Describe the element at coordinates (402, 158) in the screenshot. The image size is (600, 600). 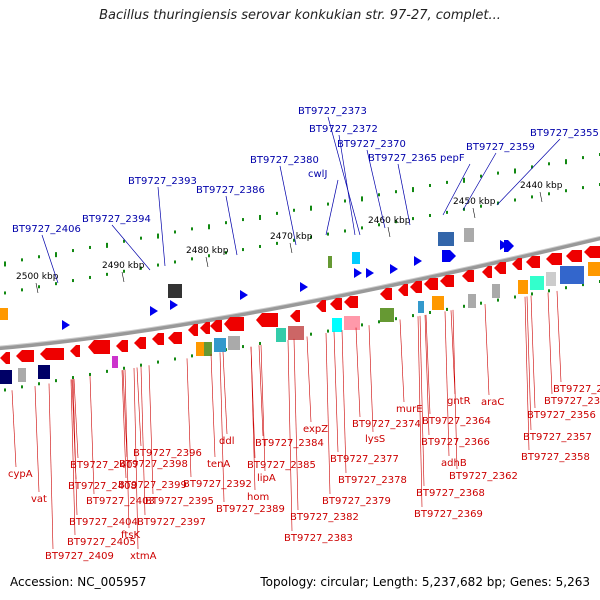
I see `top-gene-label: BT9727_2365` at that location.